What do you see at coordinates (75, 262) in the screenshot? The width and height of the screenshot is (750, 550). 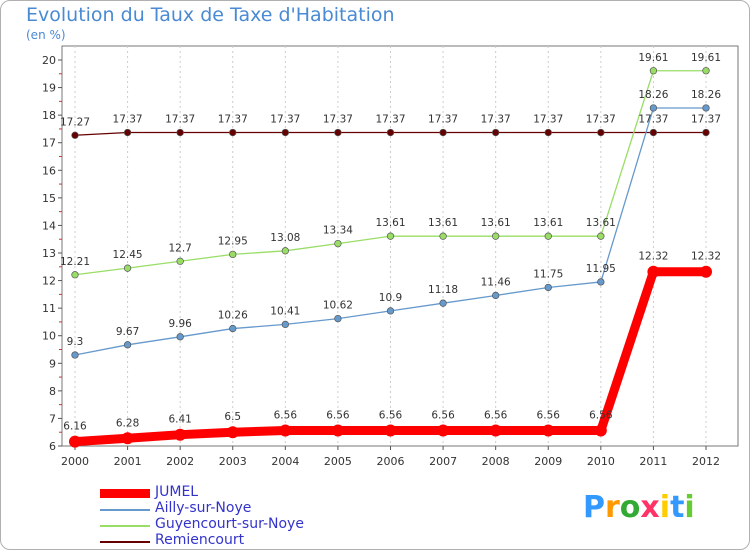 I see `data-label: 12.21` at bounding box center [75, 262].